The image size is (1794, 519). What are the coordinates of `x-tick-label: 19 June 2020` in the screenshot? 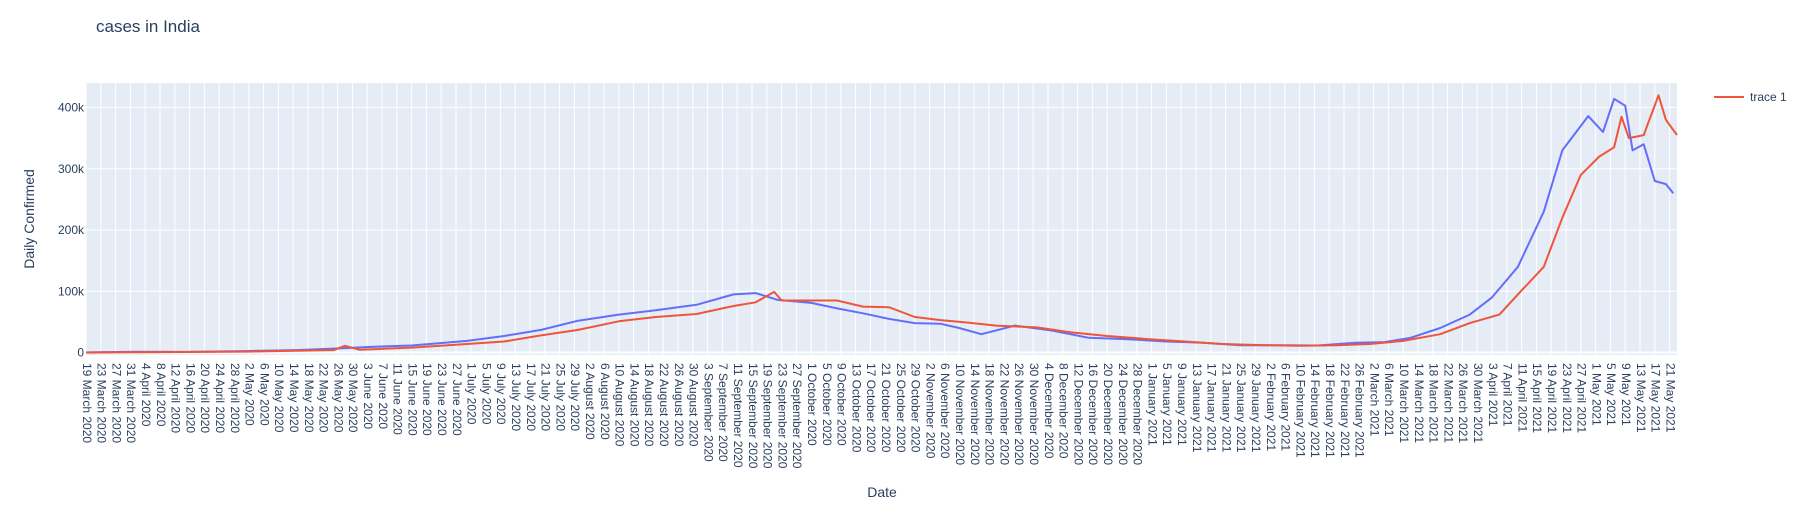 It's located at (427, 399).